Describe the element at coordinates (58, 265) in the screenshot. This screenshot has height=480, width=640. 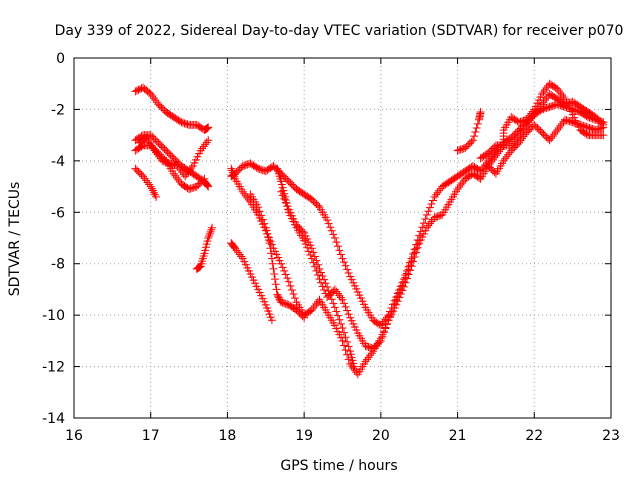
I see `y-tick-label: -8` at that location.